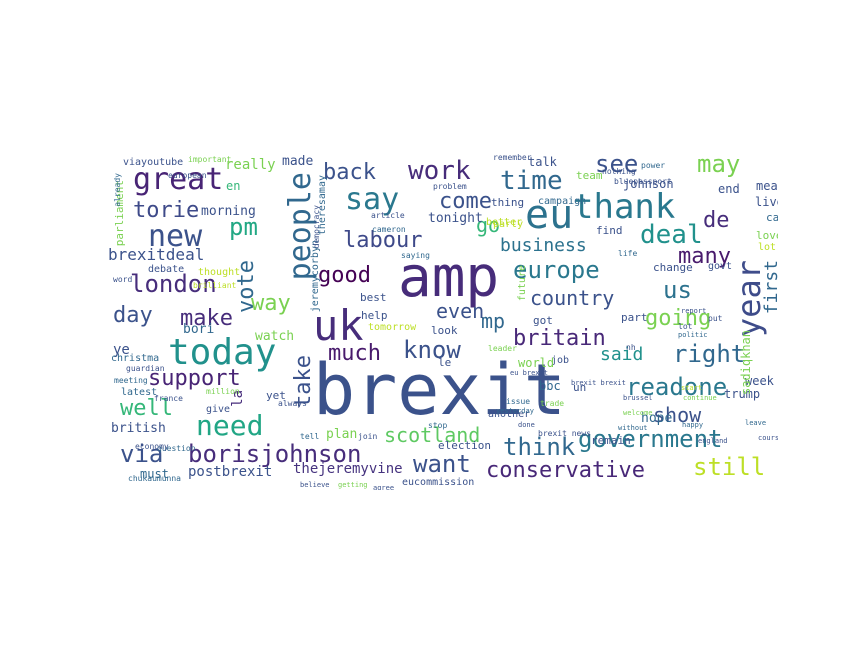  Describe the element at coordinates (512, 157) in the screenshot. I see `word-cloud-word: remember` at that location.